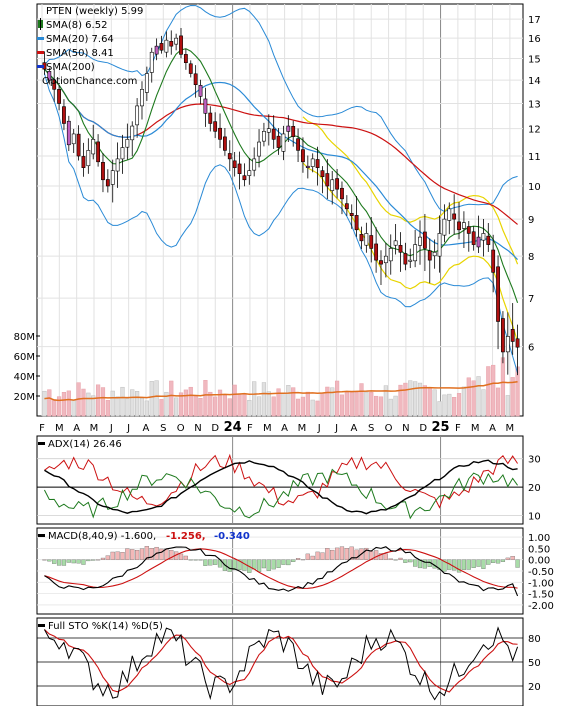 This screenshot has width=566, height=706. Describe the element at coordinates (24, 357) in the screenshot. I see `volume-tick-label: 60M` at that location.